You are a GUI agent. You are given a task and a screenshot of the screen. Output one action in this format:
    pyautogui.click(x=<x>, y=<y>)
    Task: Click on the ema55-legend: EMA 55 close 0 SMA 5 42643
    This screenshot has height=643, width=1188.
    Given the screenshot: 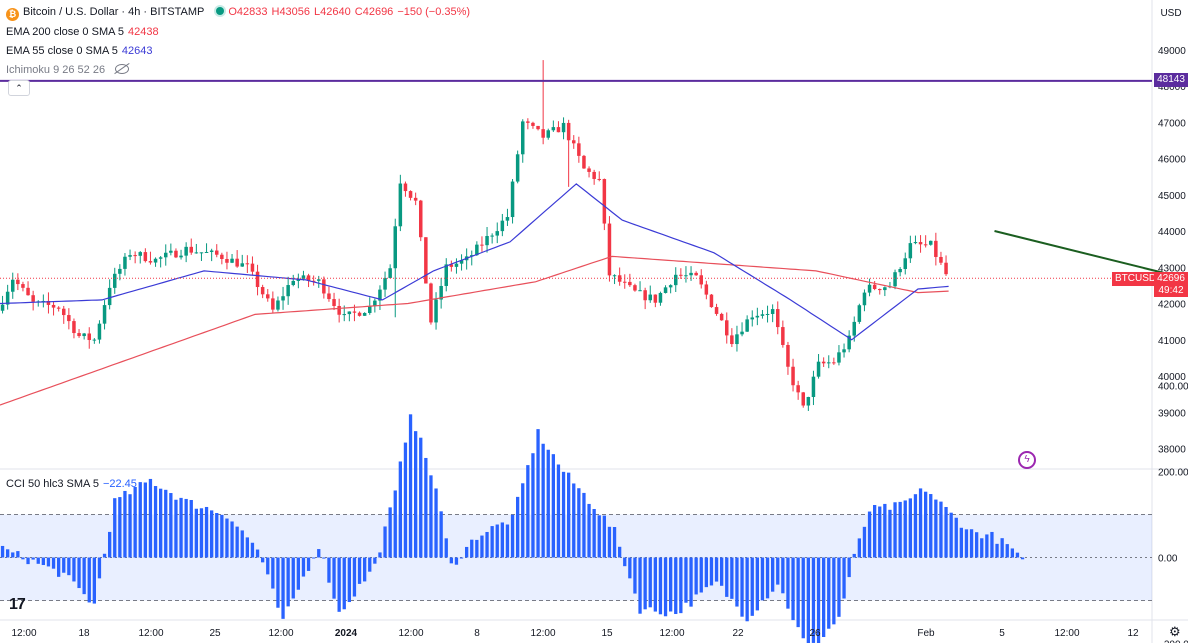 What is the action you would take?
    pyautogui.click(x=81, y=51)
    